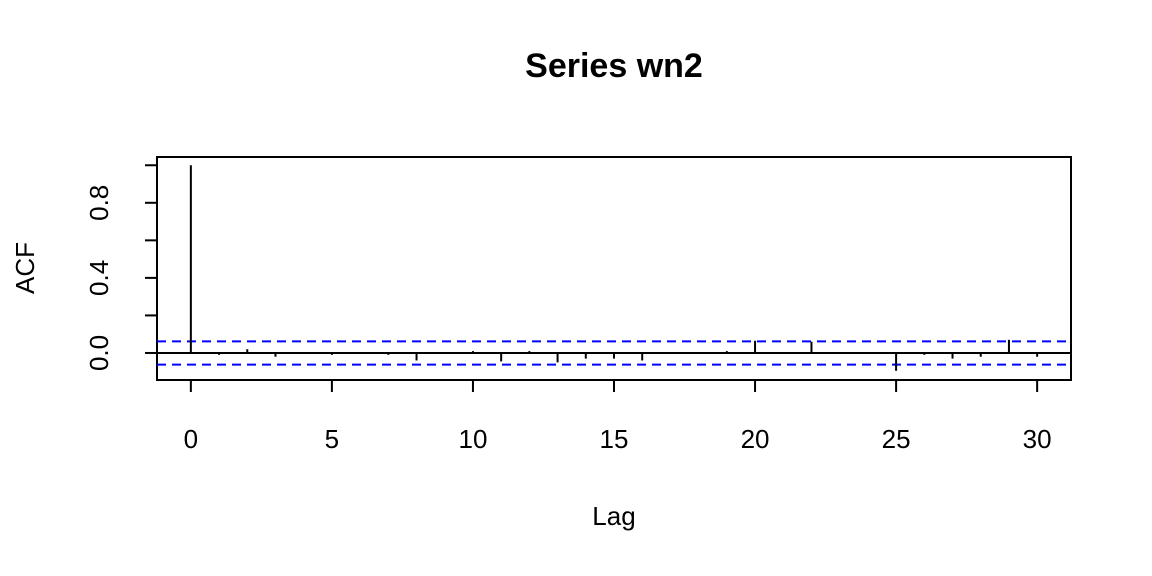 The image size is (1152, 576). What do you see at coordinates (613, 516) in the screenshot?
I see `x-axis-label: Lag` at bounding box center [613, 516].